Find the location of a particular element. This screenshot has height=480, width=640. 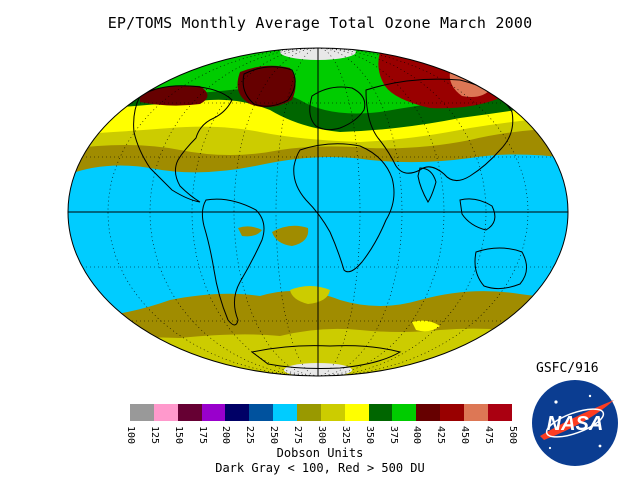

tick-label: 350 is located at coordinates (369, 435).